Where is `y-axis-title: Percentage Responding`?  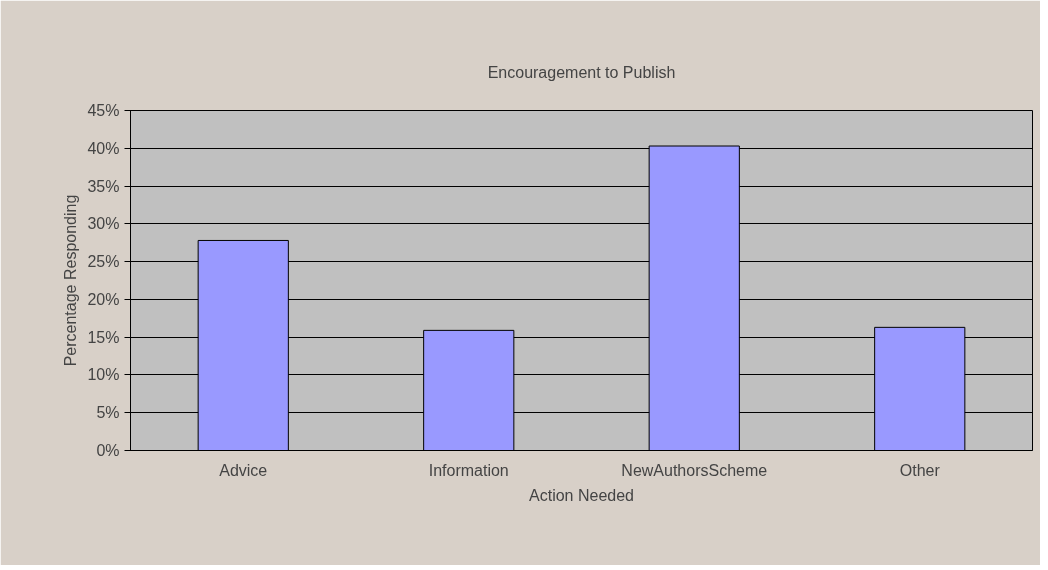
y-axis-title: Percentage Responding is located at coordinates (71, 280).